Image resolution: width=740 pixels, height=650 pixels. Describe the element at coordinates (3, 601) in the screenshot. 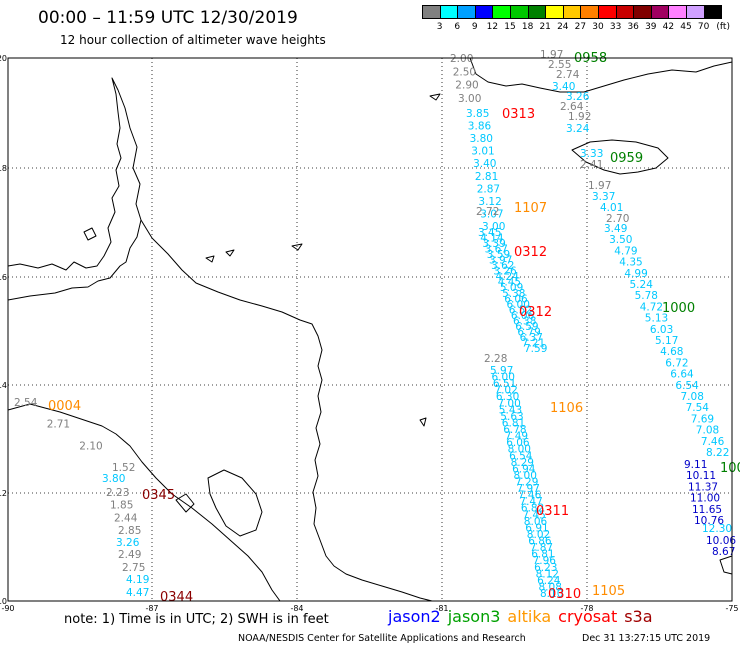

I see `lat-tick-label: 10` at that location.